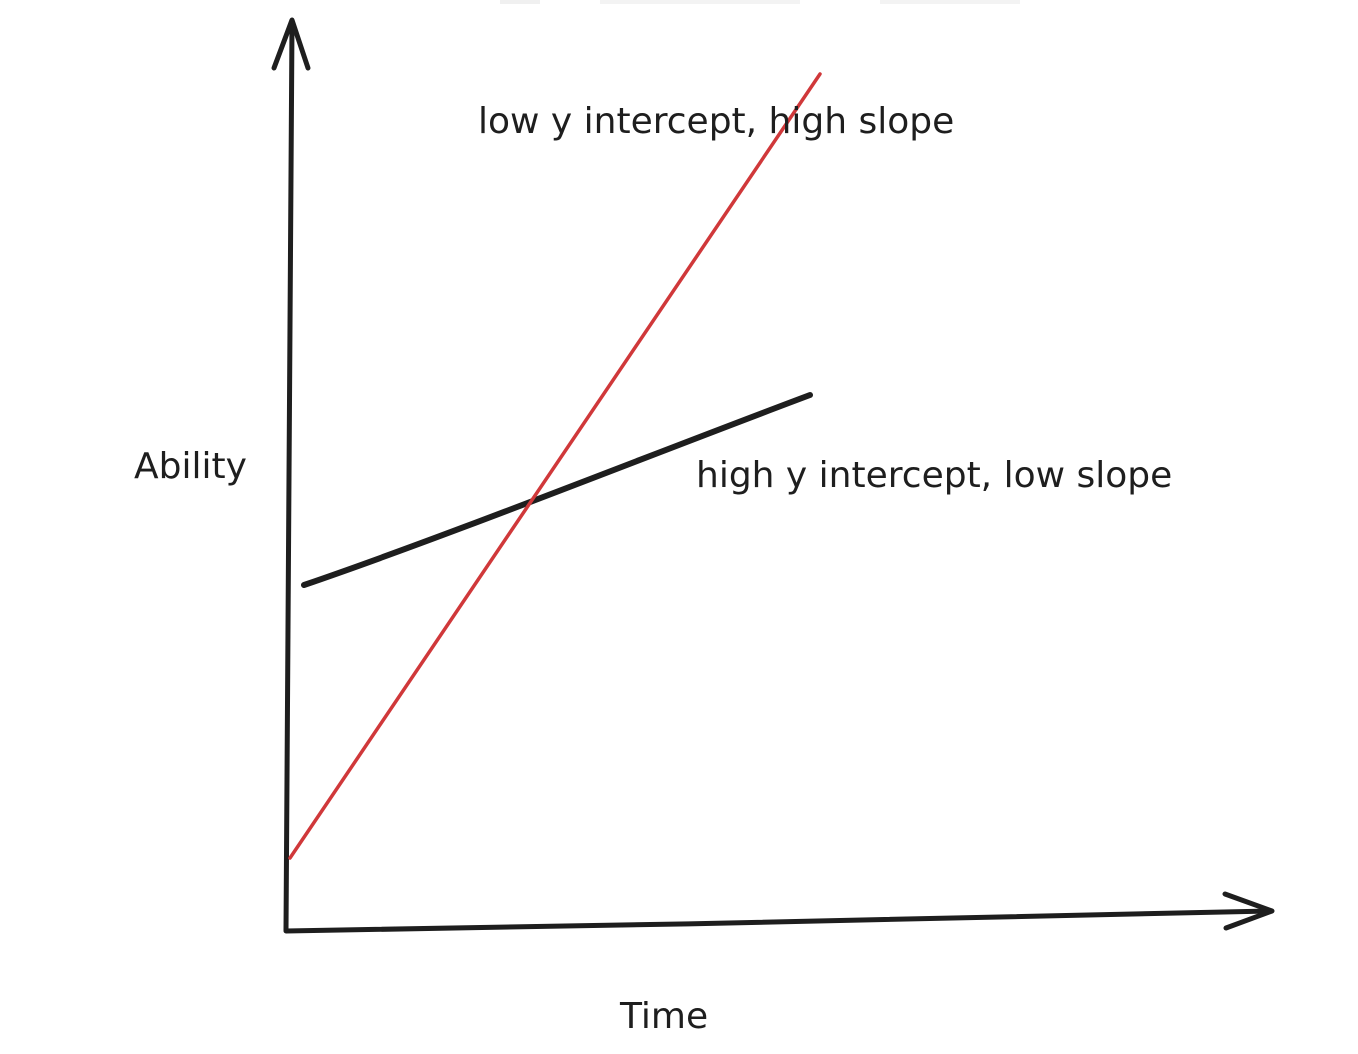 The height and width of the screenshot is (1054, 1358). I want to click on y-axis-label: Ability, so click(190, 466).